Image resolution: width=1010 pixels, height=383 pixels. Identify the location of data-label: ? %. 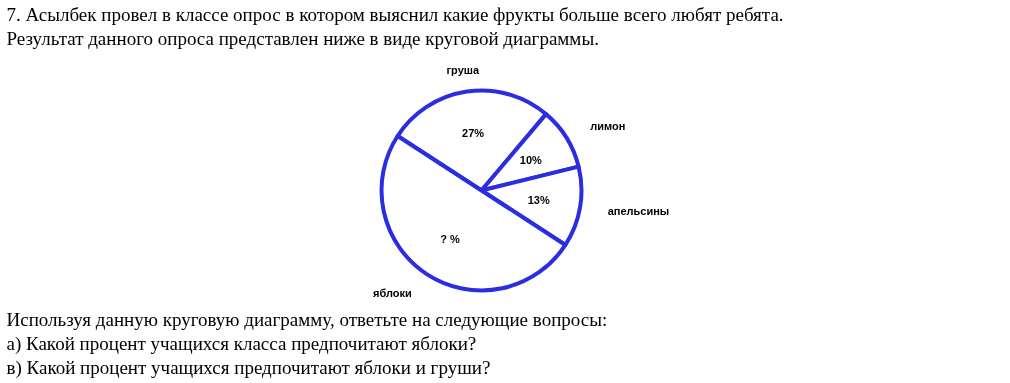
(450, 239).